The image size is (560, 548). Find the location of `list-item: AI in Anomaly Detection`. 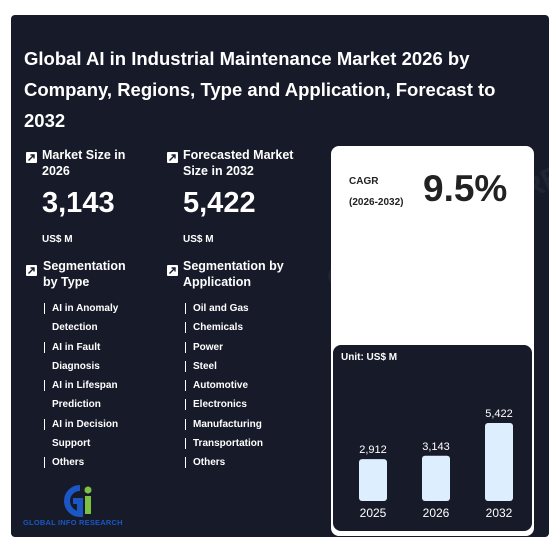

list-item: AI in Anomaly Detection is located at coordinates (89, 318).